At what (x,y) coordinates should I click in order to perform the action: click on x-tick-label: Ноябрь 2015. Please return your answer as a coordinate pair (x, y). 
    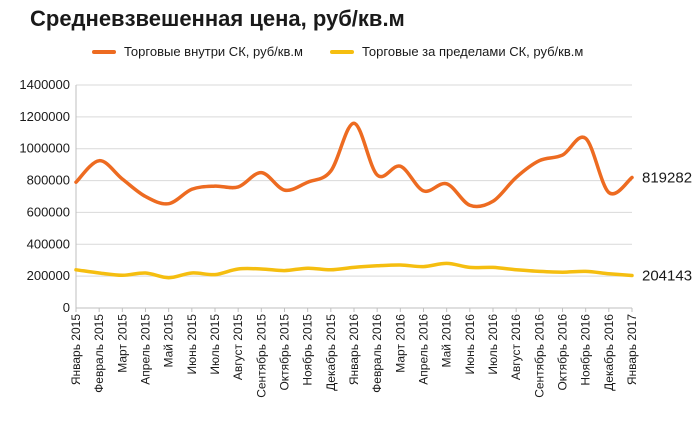
    Looking at the image, I should click on (308, 350).